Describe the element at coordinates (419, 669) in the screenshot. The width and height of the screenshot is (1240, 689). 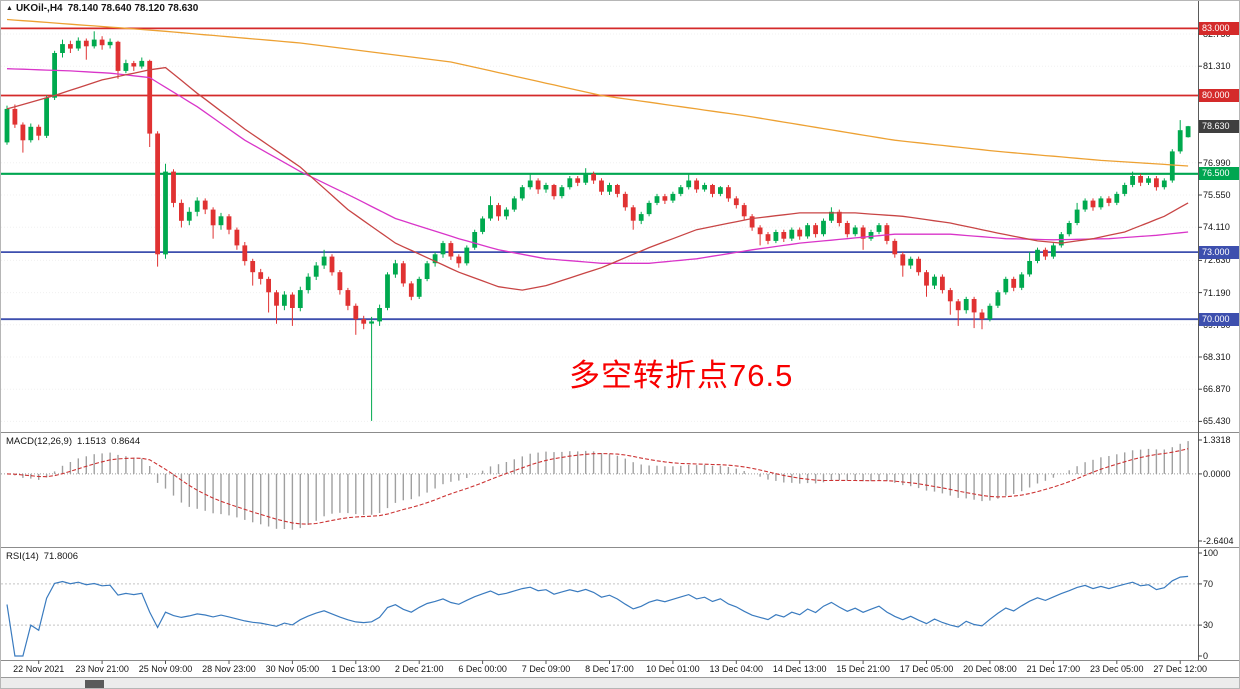
I see `time-axis-label: 2 Dec 21:00` at that location.